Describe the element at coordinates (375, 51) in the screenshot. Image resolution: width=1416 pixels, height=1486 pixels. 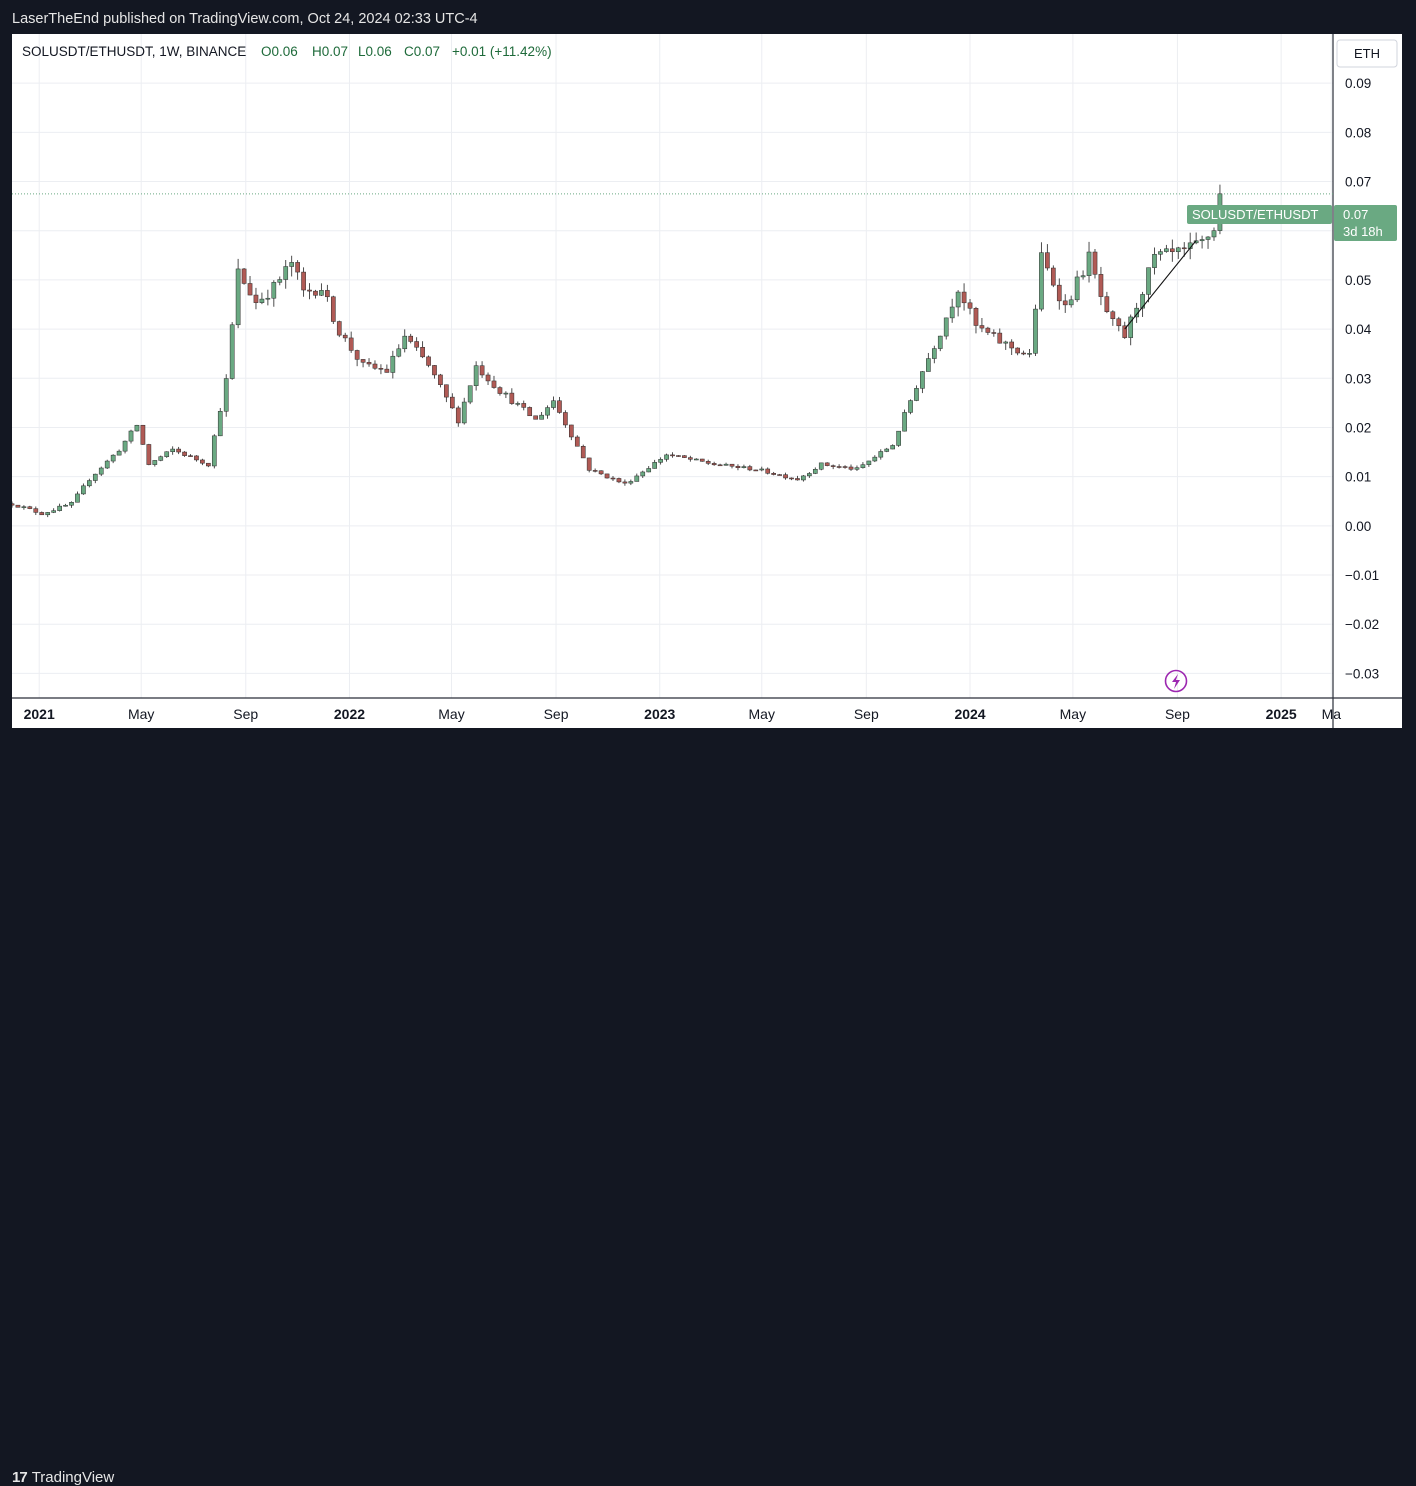
I see `legend-low: L0.06` at that location.